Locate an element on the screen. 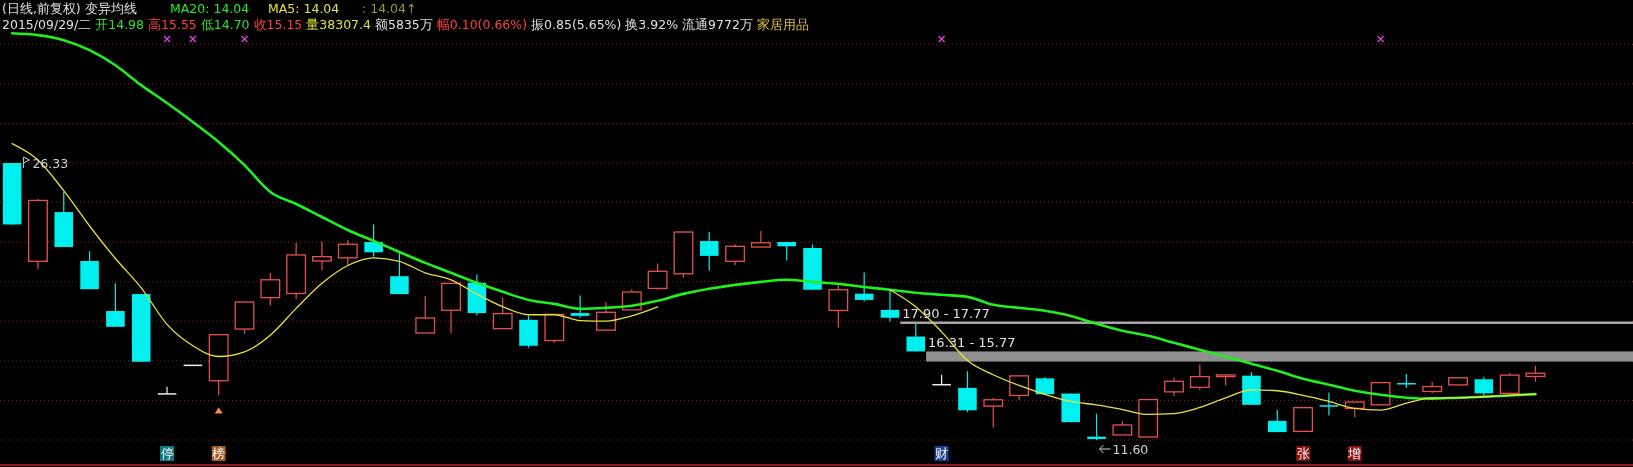  text: 增 is located at coordinates (1354, 453).